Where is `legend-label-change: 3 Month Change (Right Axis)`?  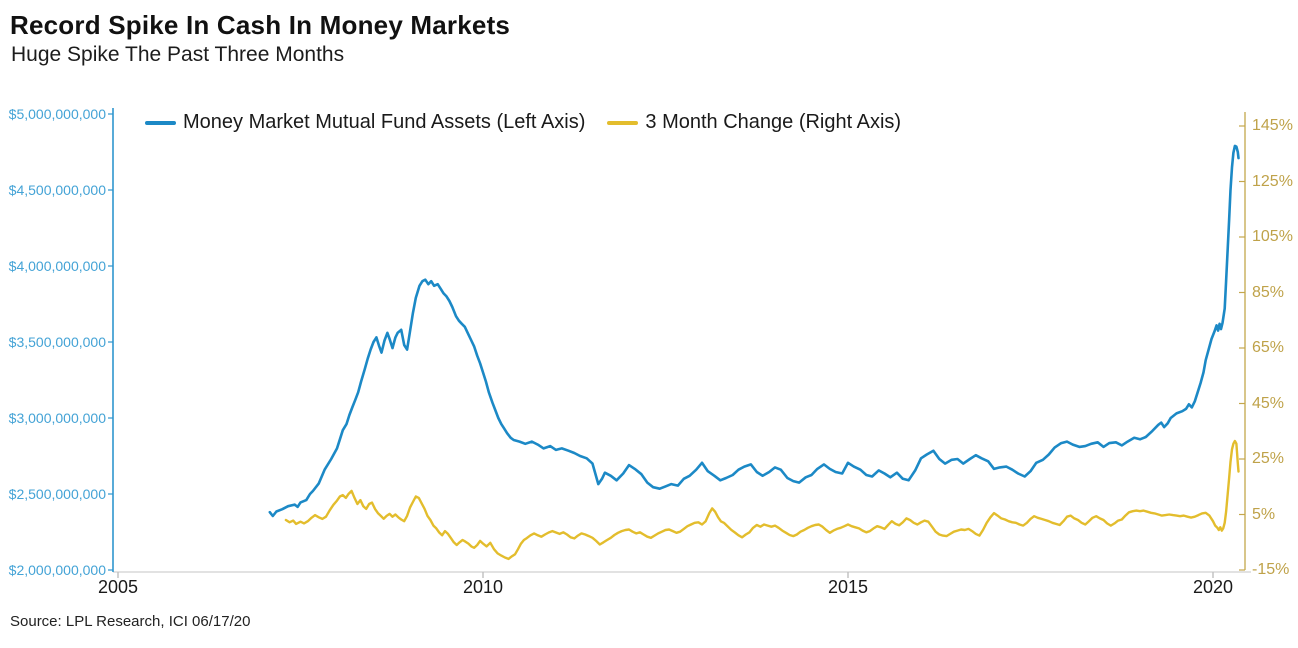 legend-label-change: 3 Month Change (Right Axis) is located at coordinates (773, 122).